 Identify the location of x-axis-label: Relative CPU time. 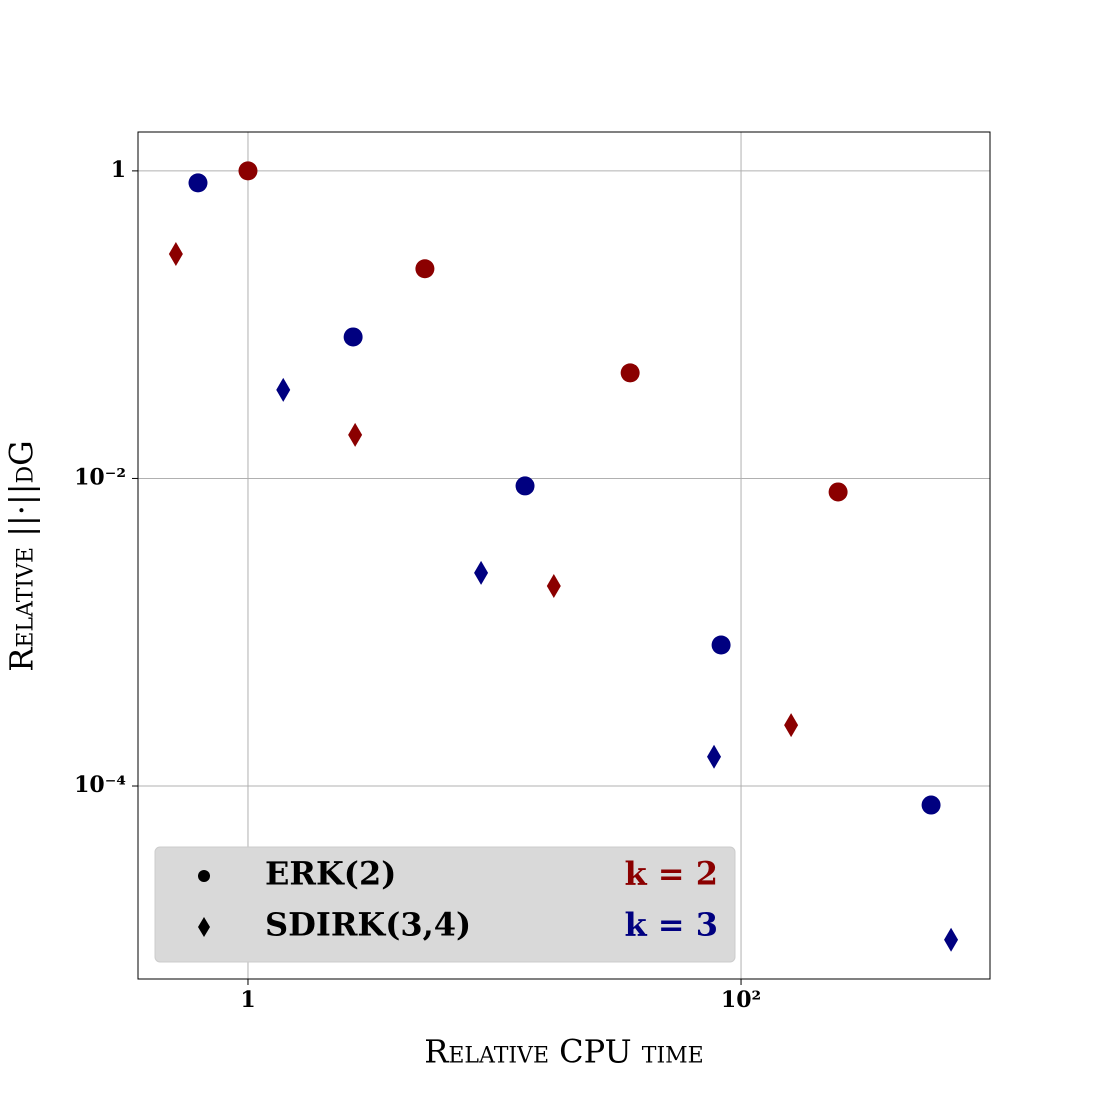
(563, 1052).